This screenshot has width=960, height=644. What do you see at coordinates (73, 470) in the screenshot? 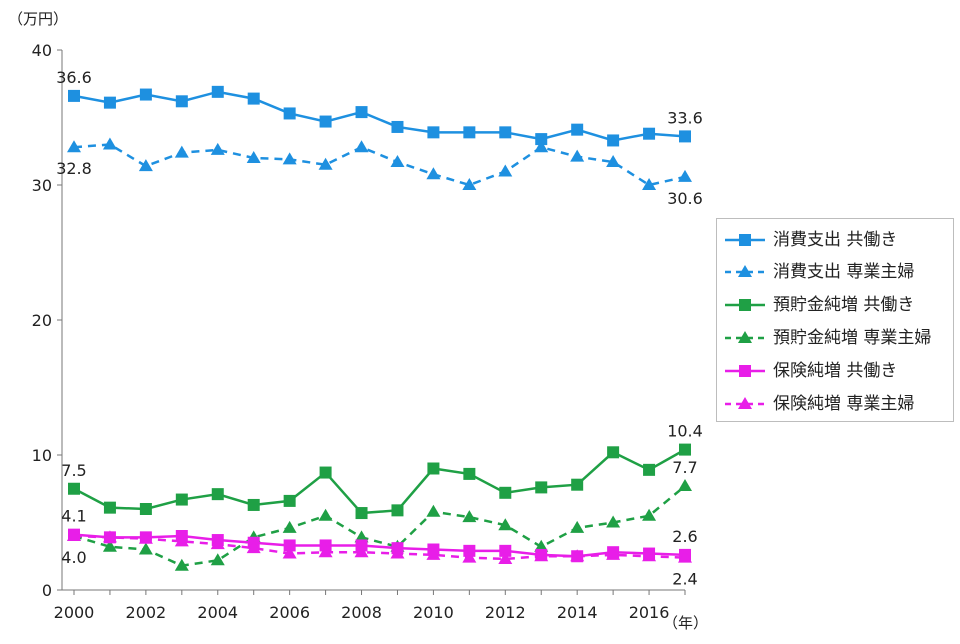
I see `data-label: 7.5` at bounding box center [73, 470].